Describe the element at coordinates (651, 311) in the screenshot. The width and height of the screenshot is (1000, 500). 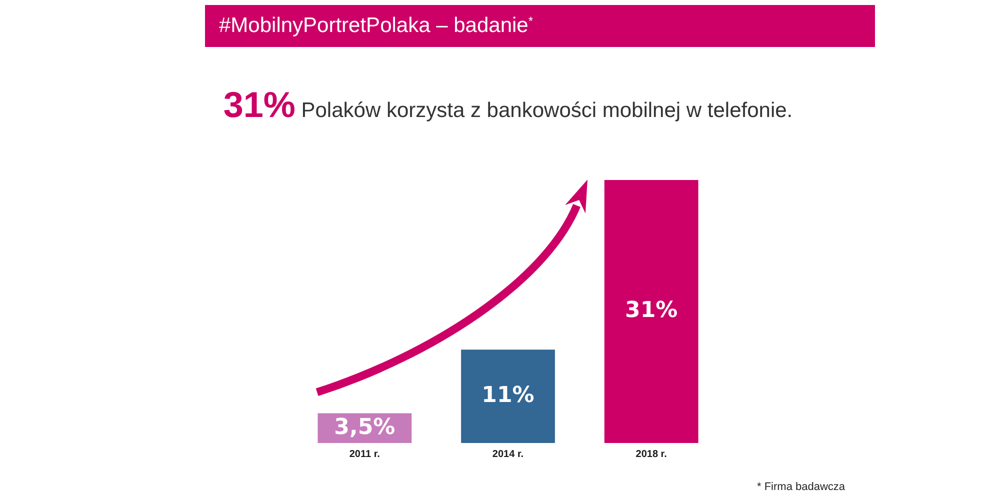
I see `data-label: 31%` at that location.